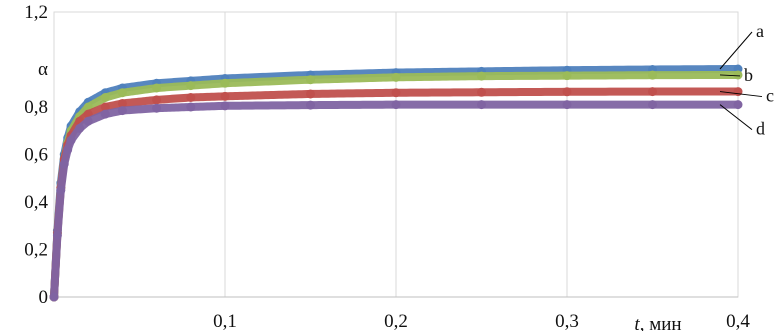 This screenshot has height=331, width=779. What do you see at coordinates (760, 129) in the screenshot?
I see `callout-label-d: d` at bounding box center [760, 129].